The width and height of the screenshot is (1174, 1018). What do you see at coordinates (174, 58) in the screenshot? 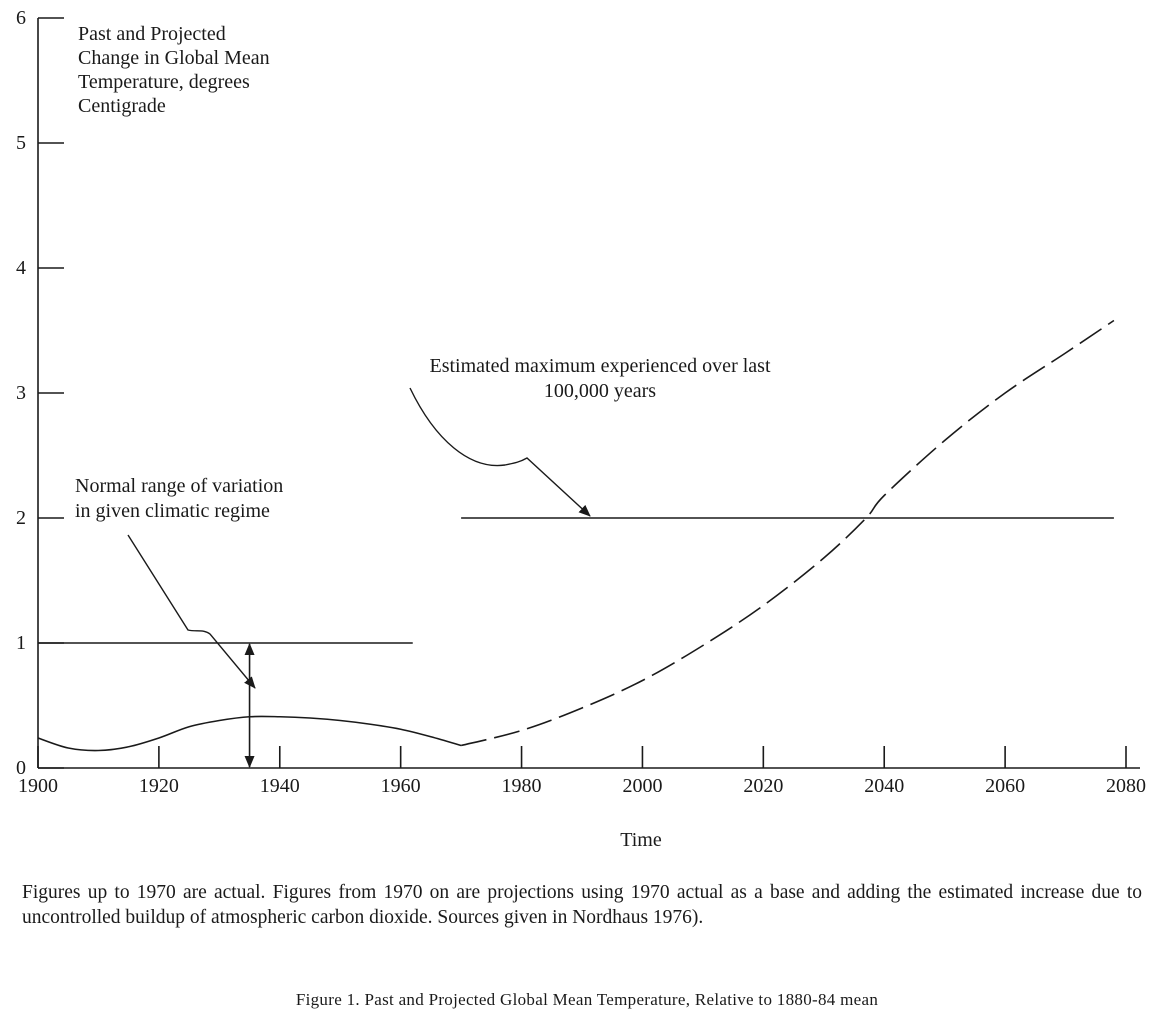
I see `text-line: Change in Global Mean` at bounding box center [174, 58].